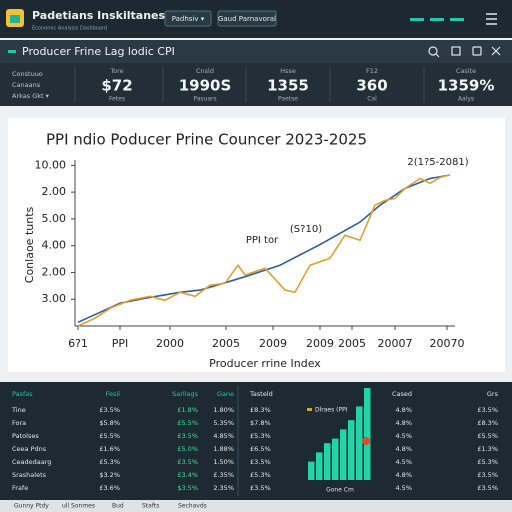  What do you see at coordinates (15, 19) in the screenshot?
I see `logo-icon-inner` at bounding box center [15, 19].